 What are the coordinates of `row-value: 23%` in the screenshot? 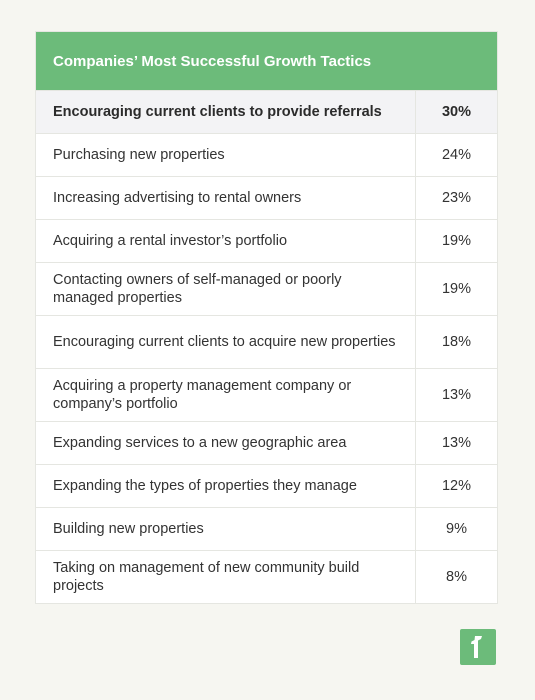 It's located at (456, 198).